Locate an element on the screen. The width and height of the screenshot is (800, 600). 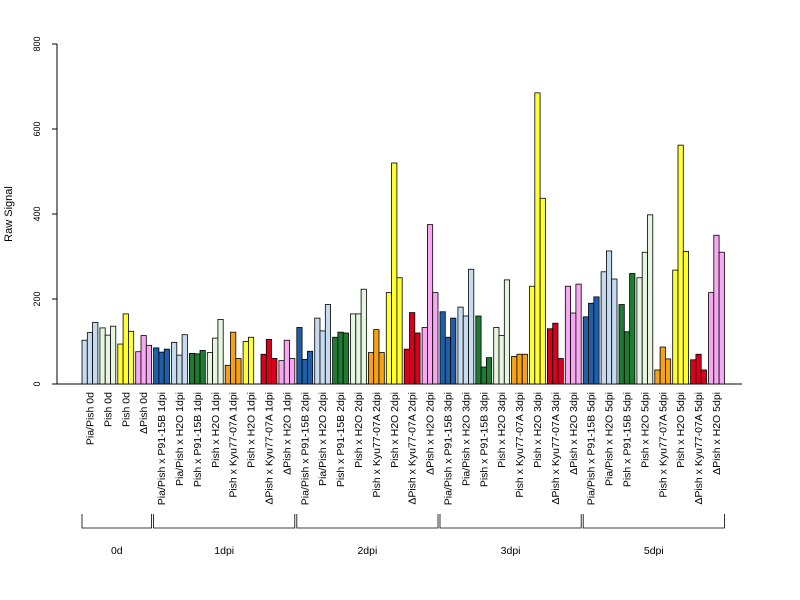
x-tick-label: ΔPish x H2O 1dpi is located at coordinates (287, 433).